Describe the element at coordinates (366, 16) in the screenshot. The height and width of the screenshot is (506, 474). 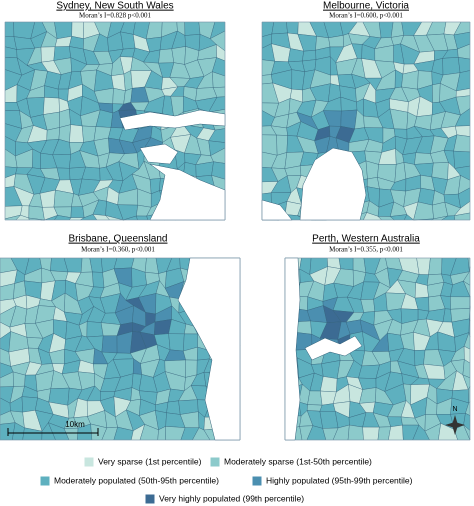
I see `panel-subtitle: Moran’s I=0.600, p<0.001` at that location.